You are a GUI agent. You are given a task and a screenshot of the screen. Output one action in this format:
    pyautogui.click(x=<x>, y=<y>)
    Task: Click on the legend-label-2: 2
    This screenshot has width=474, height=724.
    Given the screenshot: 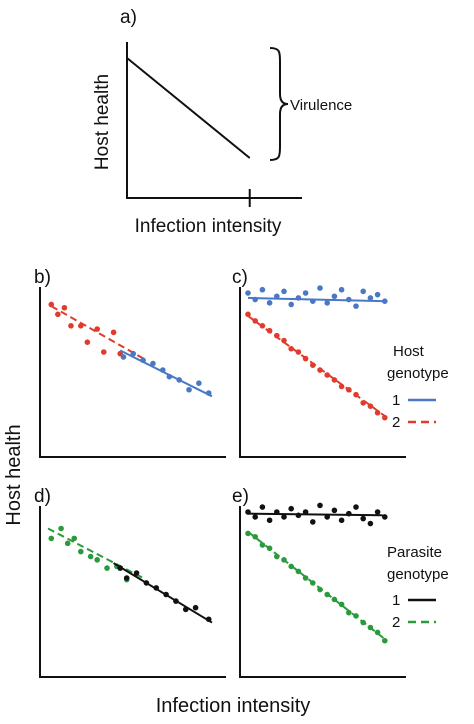 What is the action you would take?
    pyautogui.click(x=396, y=422)
    